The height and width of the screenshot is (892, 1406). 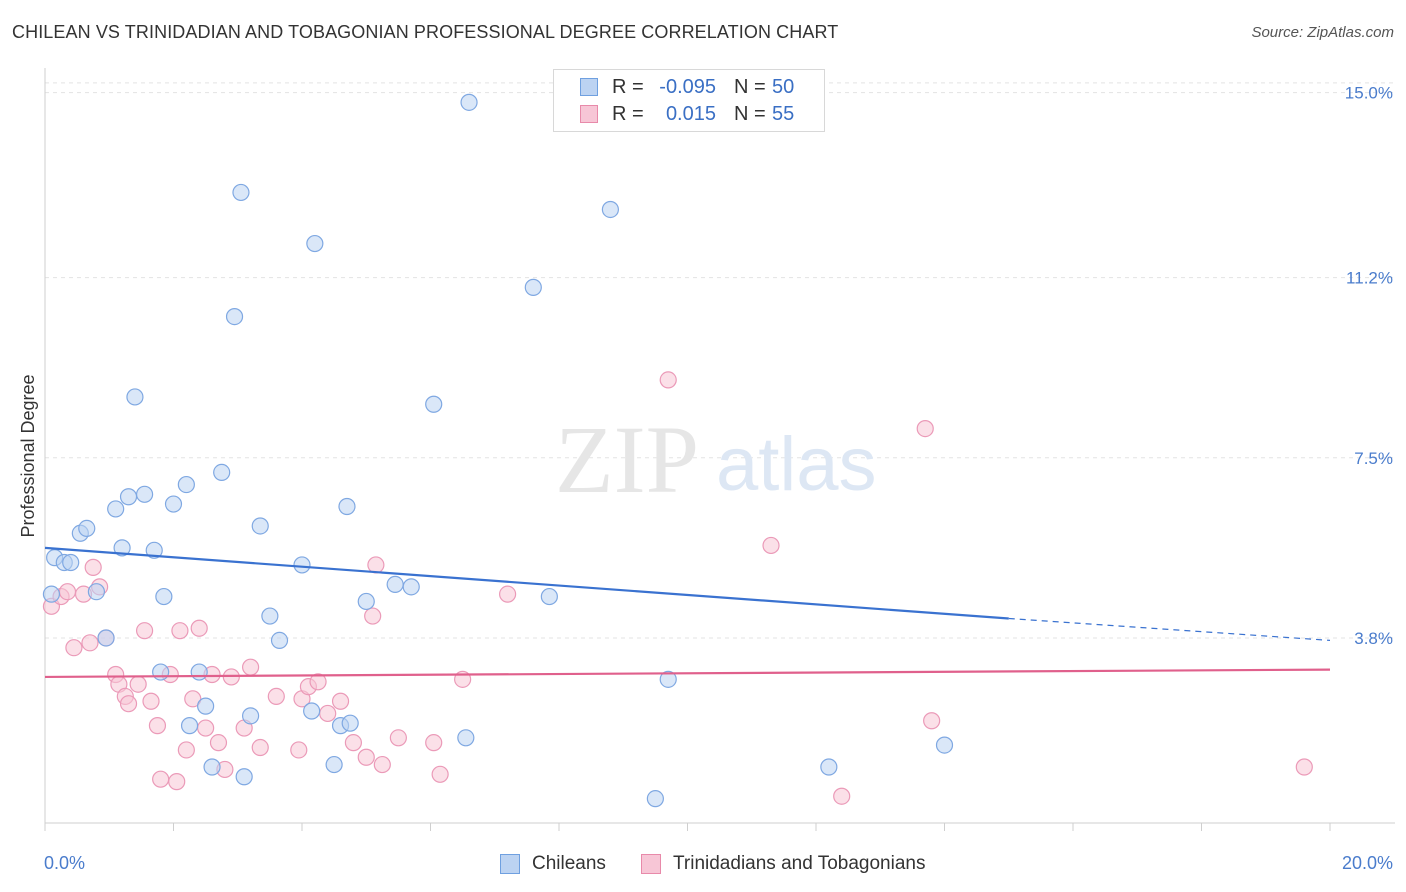 I want to click on series-label-trinidadians: Trinidadians and Tobagonians, so click(x=799, y=863).